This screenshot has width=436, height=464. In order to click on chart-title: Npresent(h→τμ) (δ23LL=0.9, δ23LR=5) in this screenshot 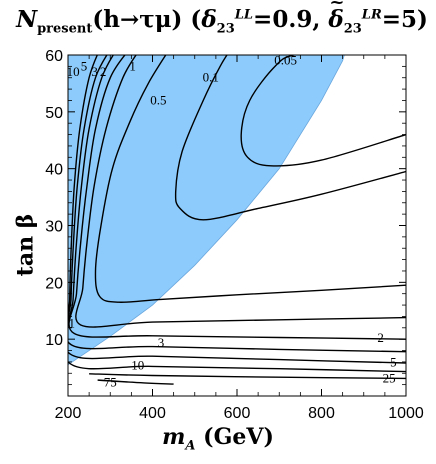, I will do `click(218, 22)`.